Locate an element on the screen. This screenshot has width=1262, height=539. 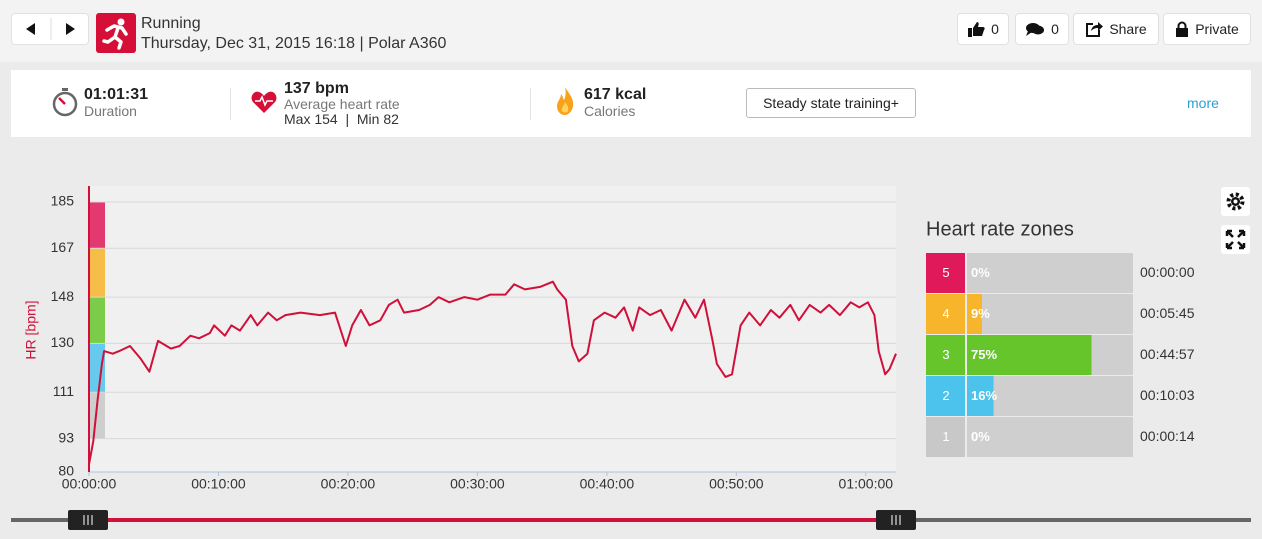
comment-button: 0 is located at coordinates (1042, 29).